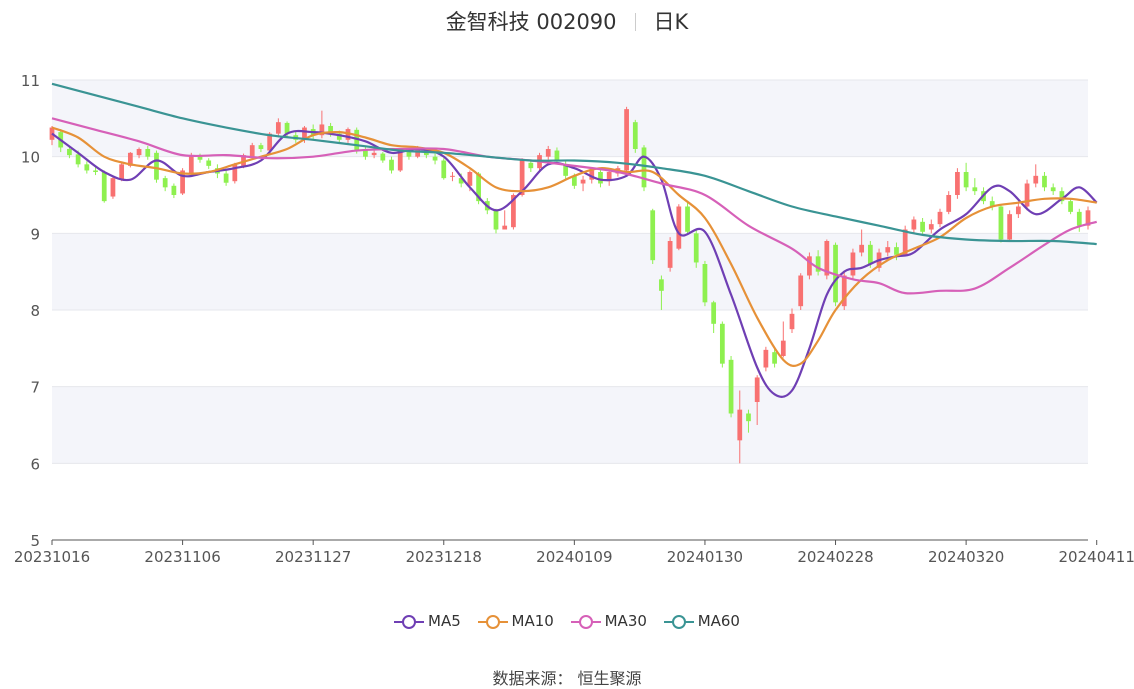 The height and width of the screenshot is (689, 1134). Describe the element at coordinates (835, 557) in the screenshot. I see `x-tick-label: 20240228` at that location.